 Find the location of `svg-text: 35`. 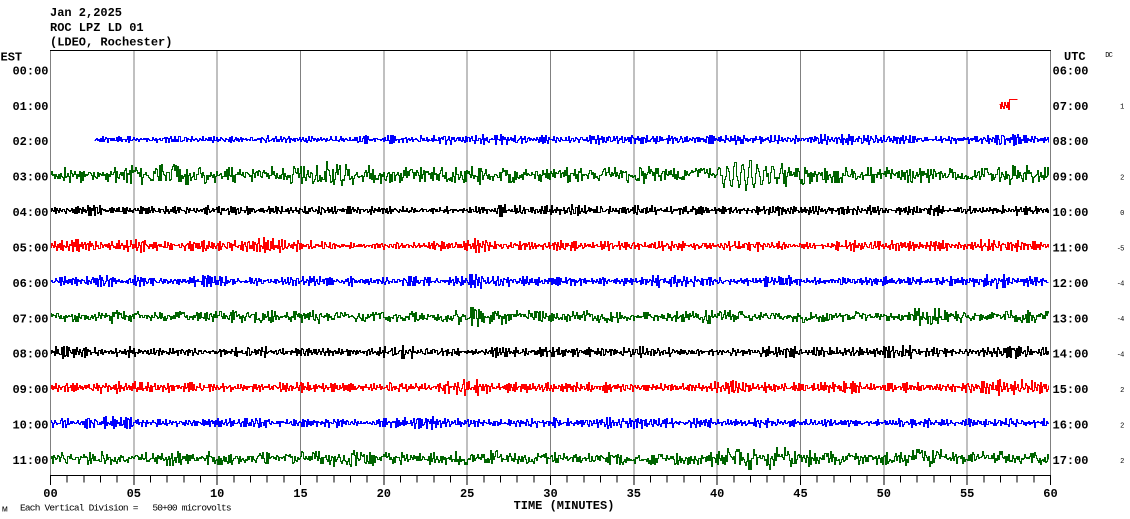

svg-text: 35 is located at coordinates (634, 494).